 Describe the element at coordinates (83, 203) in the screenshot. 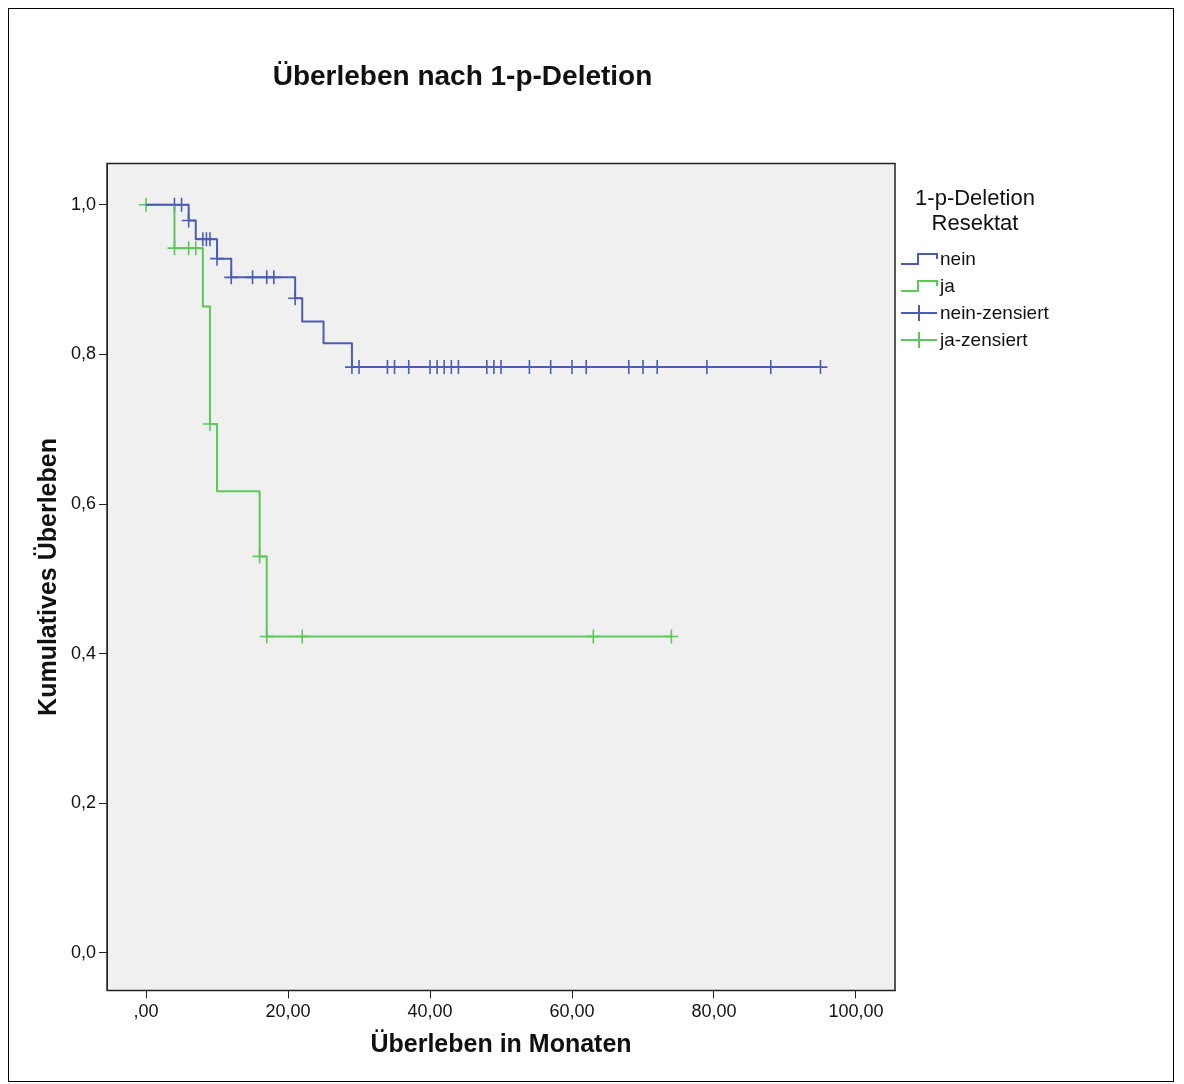

I see `y-tick-label: 1,0` at that location.